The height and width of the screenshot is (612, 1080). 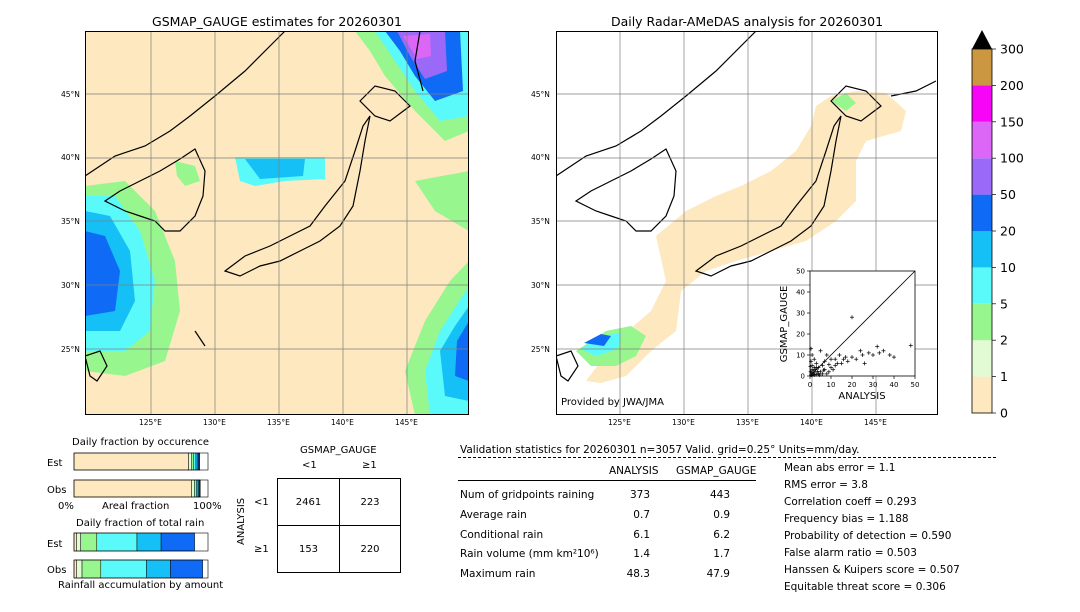 I want to click on occurrence-row-label-obs: Obs, so click(x=56, y=490).